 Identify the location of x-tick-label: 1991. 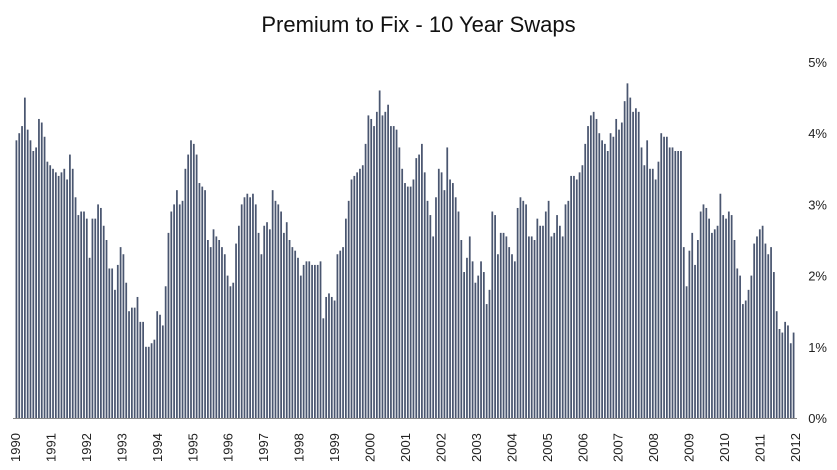
(51, 447).